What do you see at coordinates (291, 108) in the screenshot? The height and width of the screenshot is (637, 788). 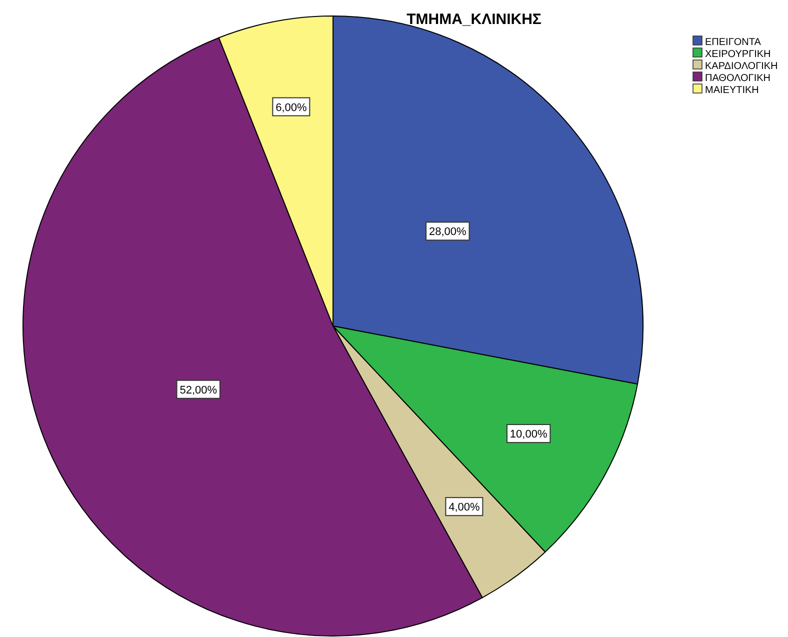 I see `data-label: 6,00%` at bounding box center [291, 108].